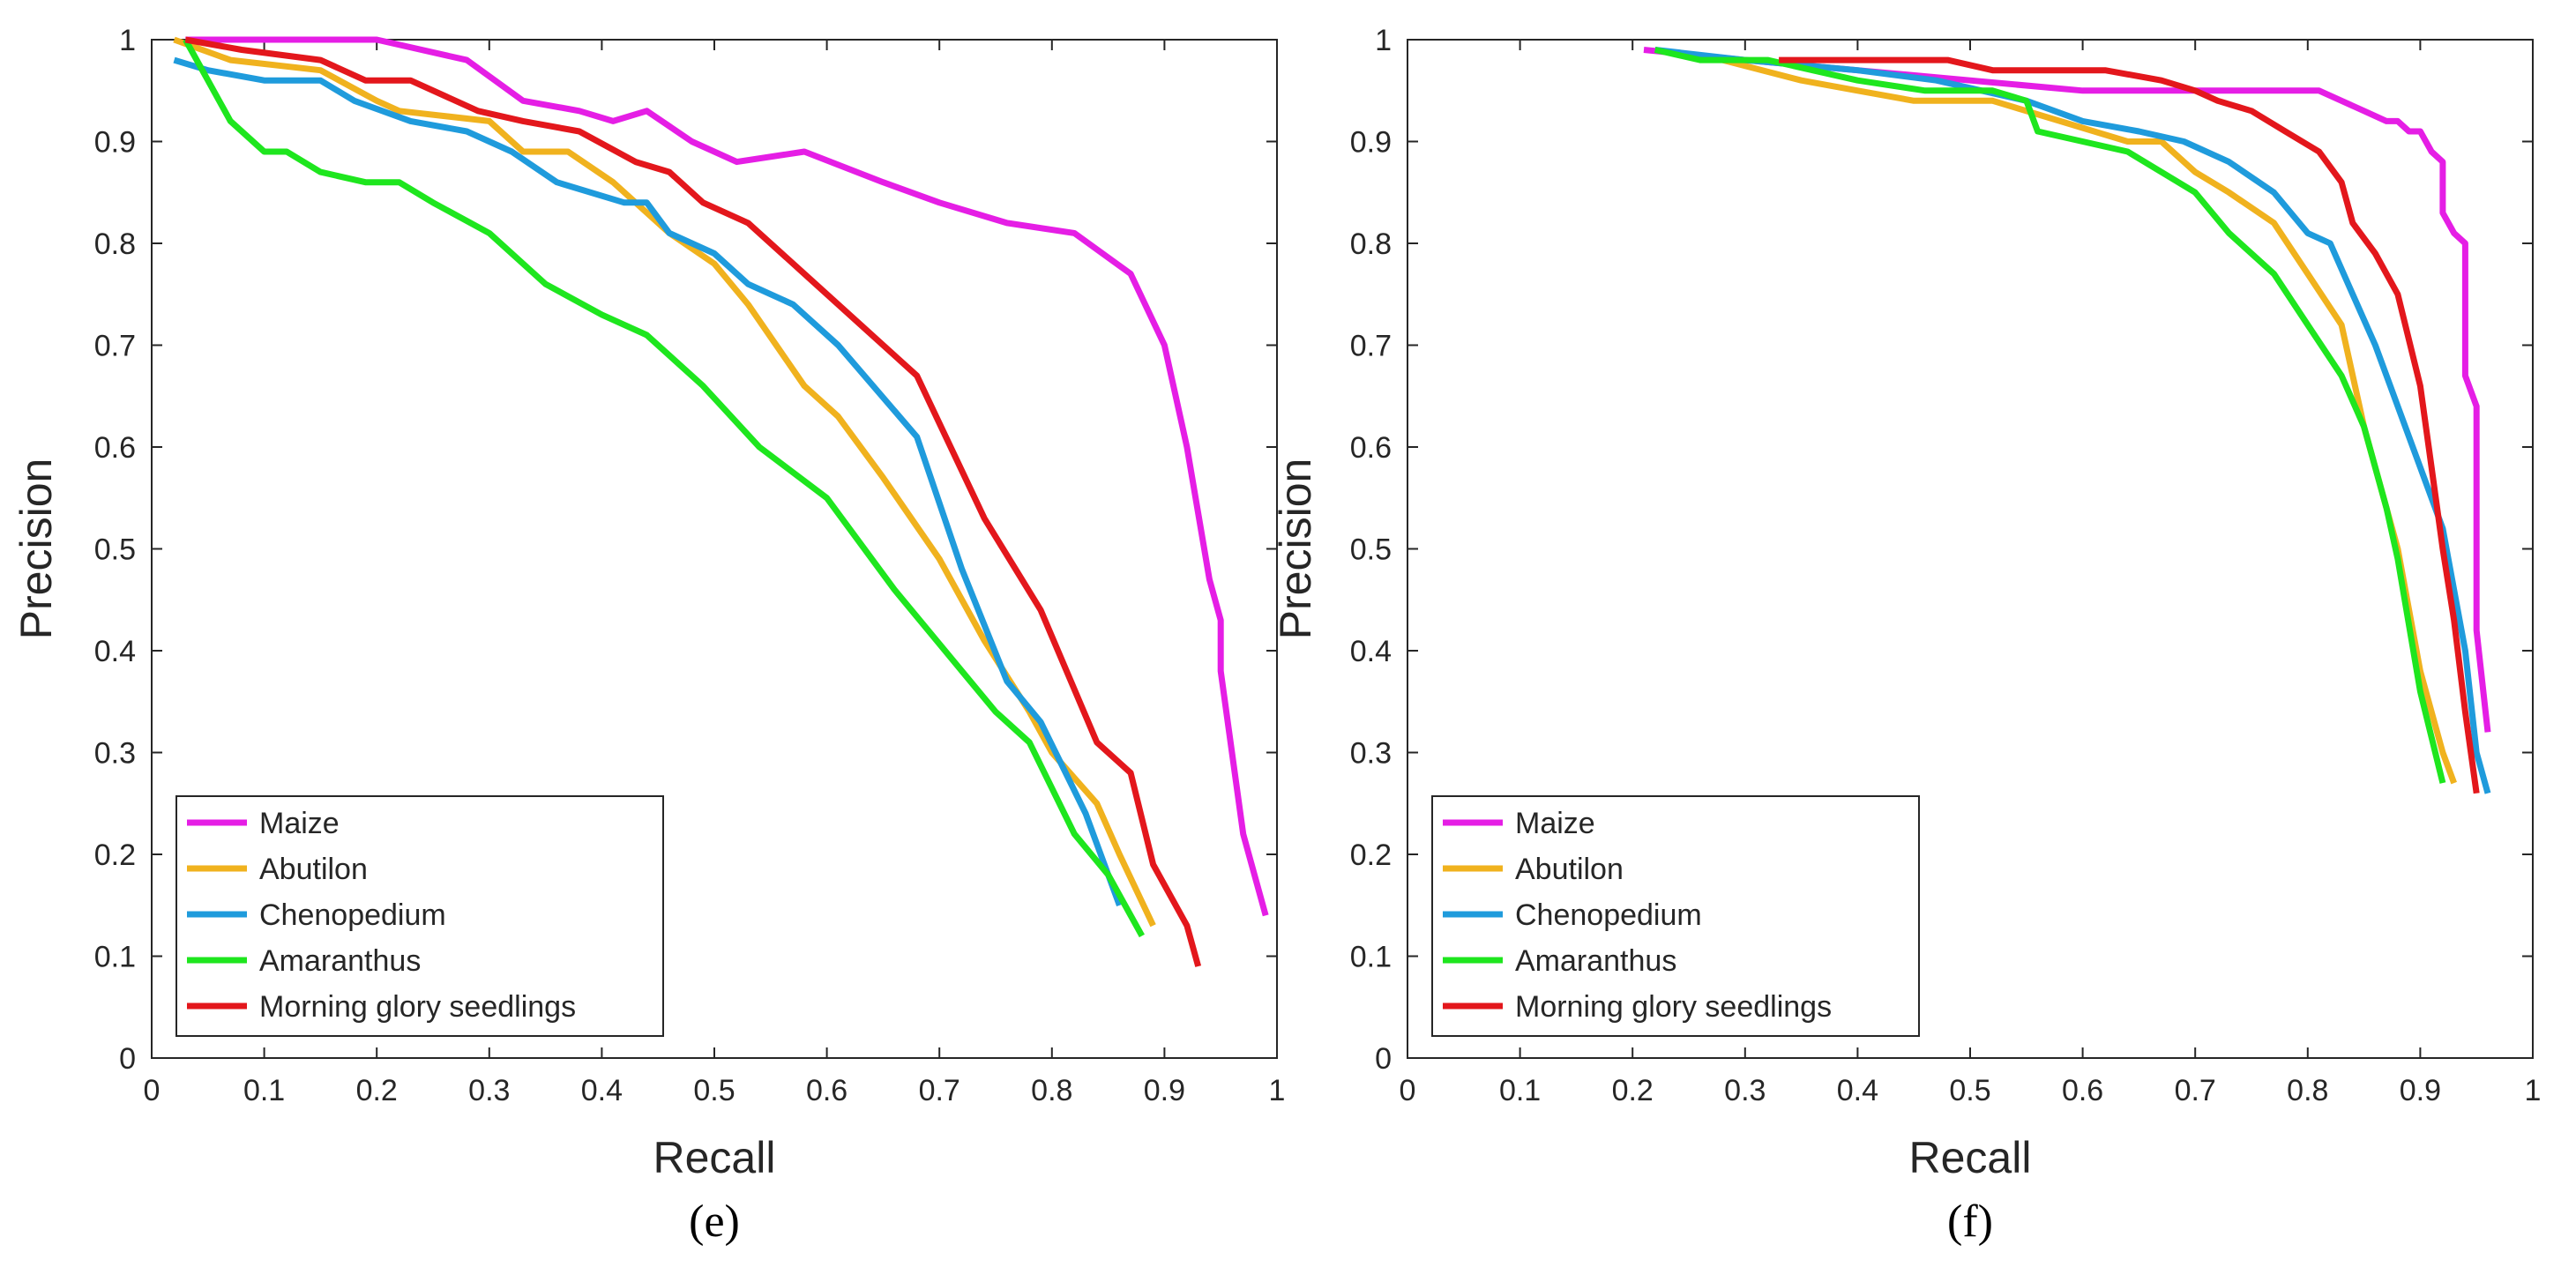 The height and width of the screenshot is (1267, 2576). Describe the element at coordinates (1970, 1221) in the screenshot. I see `panel-caption: (f)` at that location.